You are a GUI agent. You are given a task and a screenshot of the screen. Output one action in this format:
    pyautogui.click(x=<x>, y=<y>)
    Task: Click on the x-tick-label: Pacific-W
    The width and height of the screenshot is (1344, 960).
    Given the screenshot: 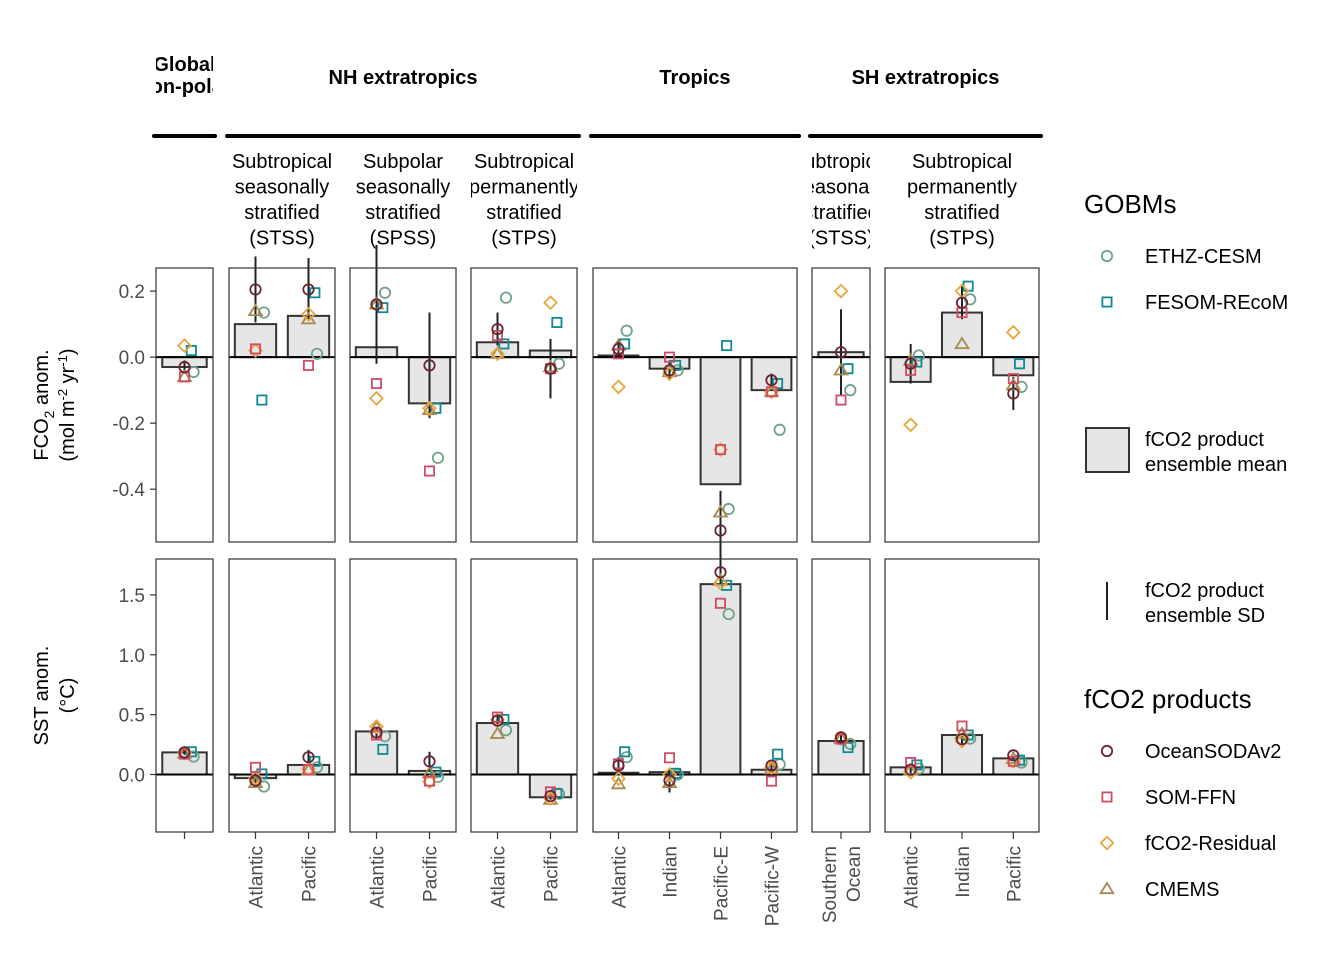 What is the action you would take?
    pyautogui.click(x=773, y=886)
    